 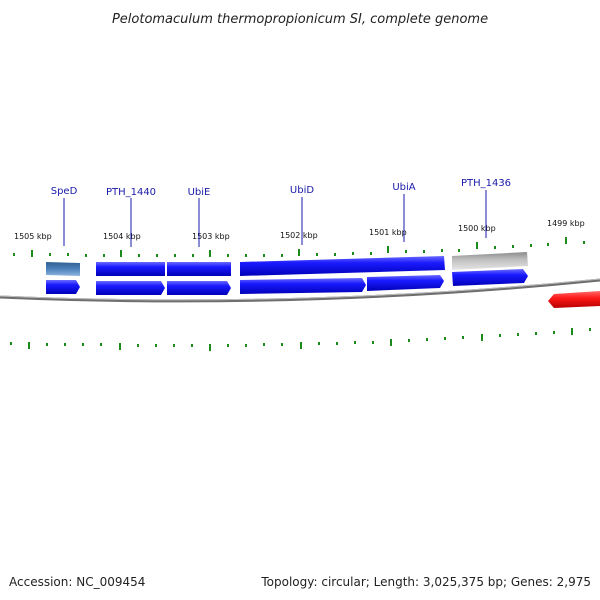 I want to click on bottom-tick-row, so click(x=300, y=339).